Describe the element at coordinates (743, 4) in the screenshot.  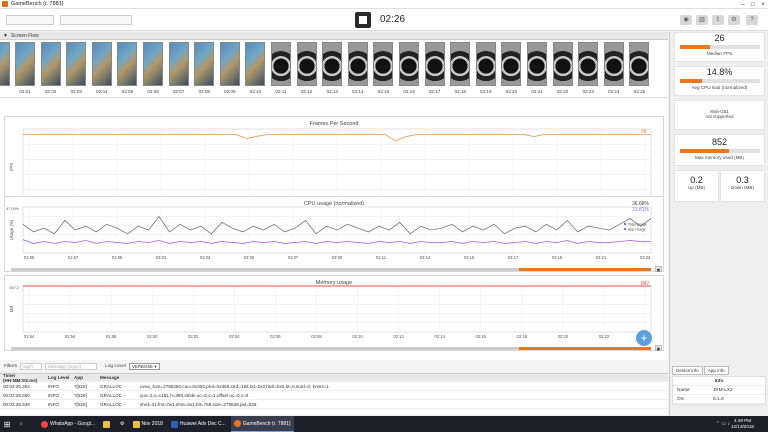
I see `minimize-icon: –` at that location.